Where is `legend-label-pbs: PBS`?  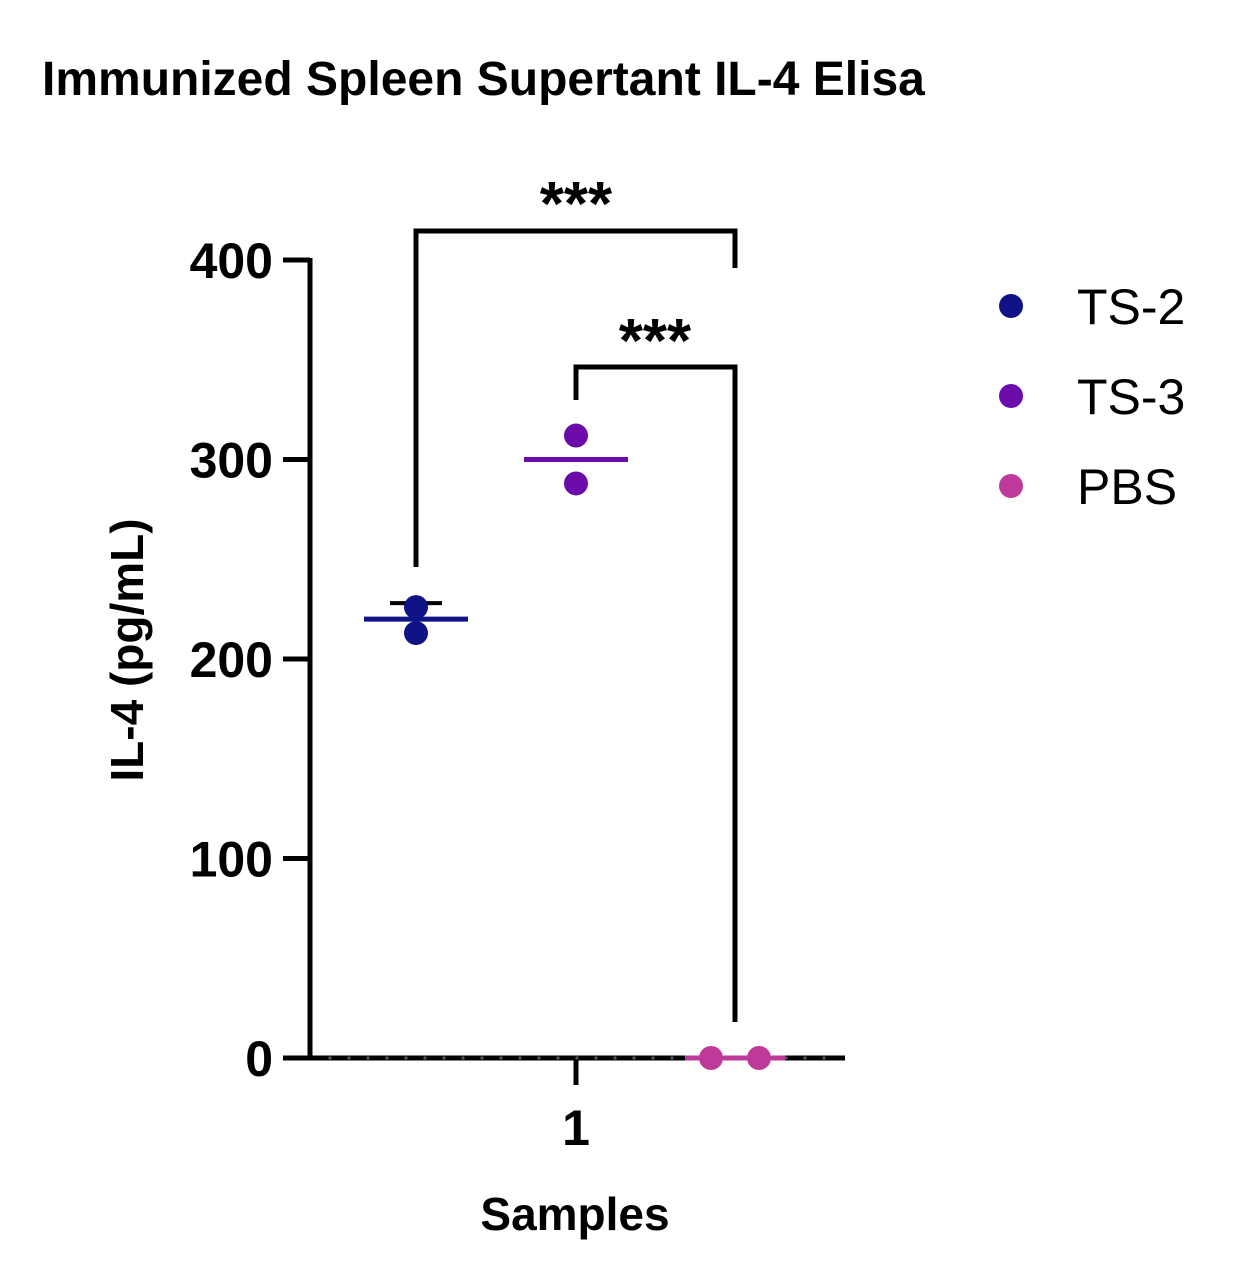
legend-label-pbs: PBS is located at coordinates (1127, 487).